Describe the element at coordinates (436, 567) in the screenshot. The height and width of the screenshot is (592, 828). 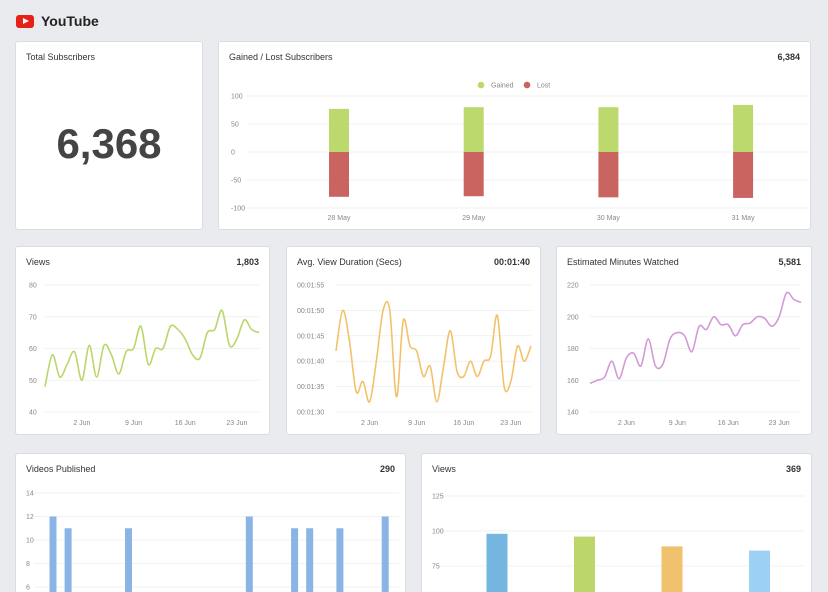
I see `y-tick-label: 75` at that location.